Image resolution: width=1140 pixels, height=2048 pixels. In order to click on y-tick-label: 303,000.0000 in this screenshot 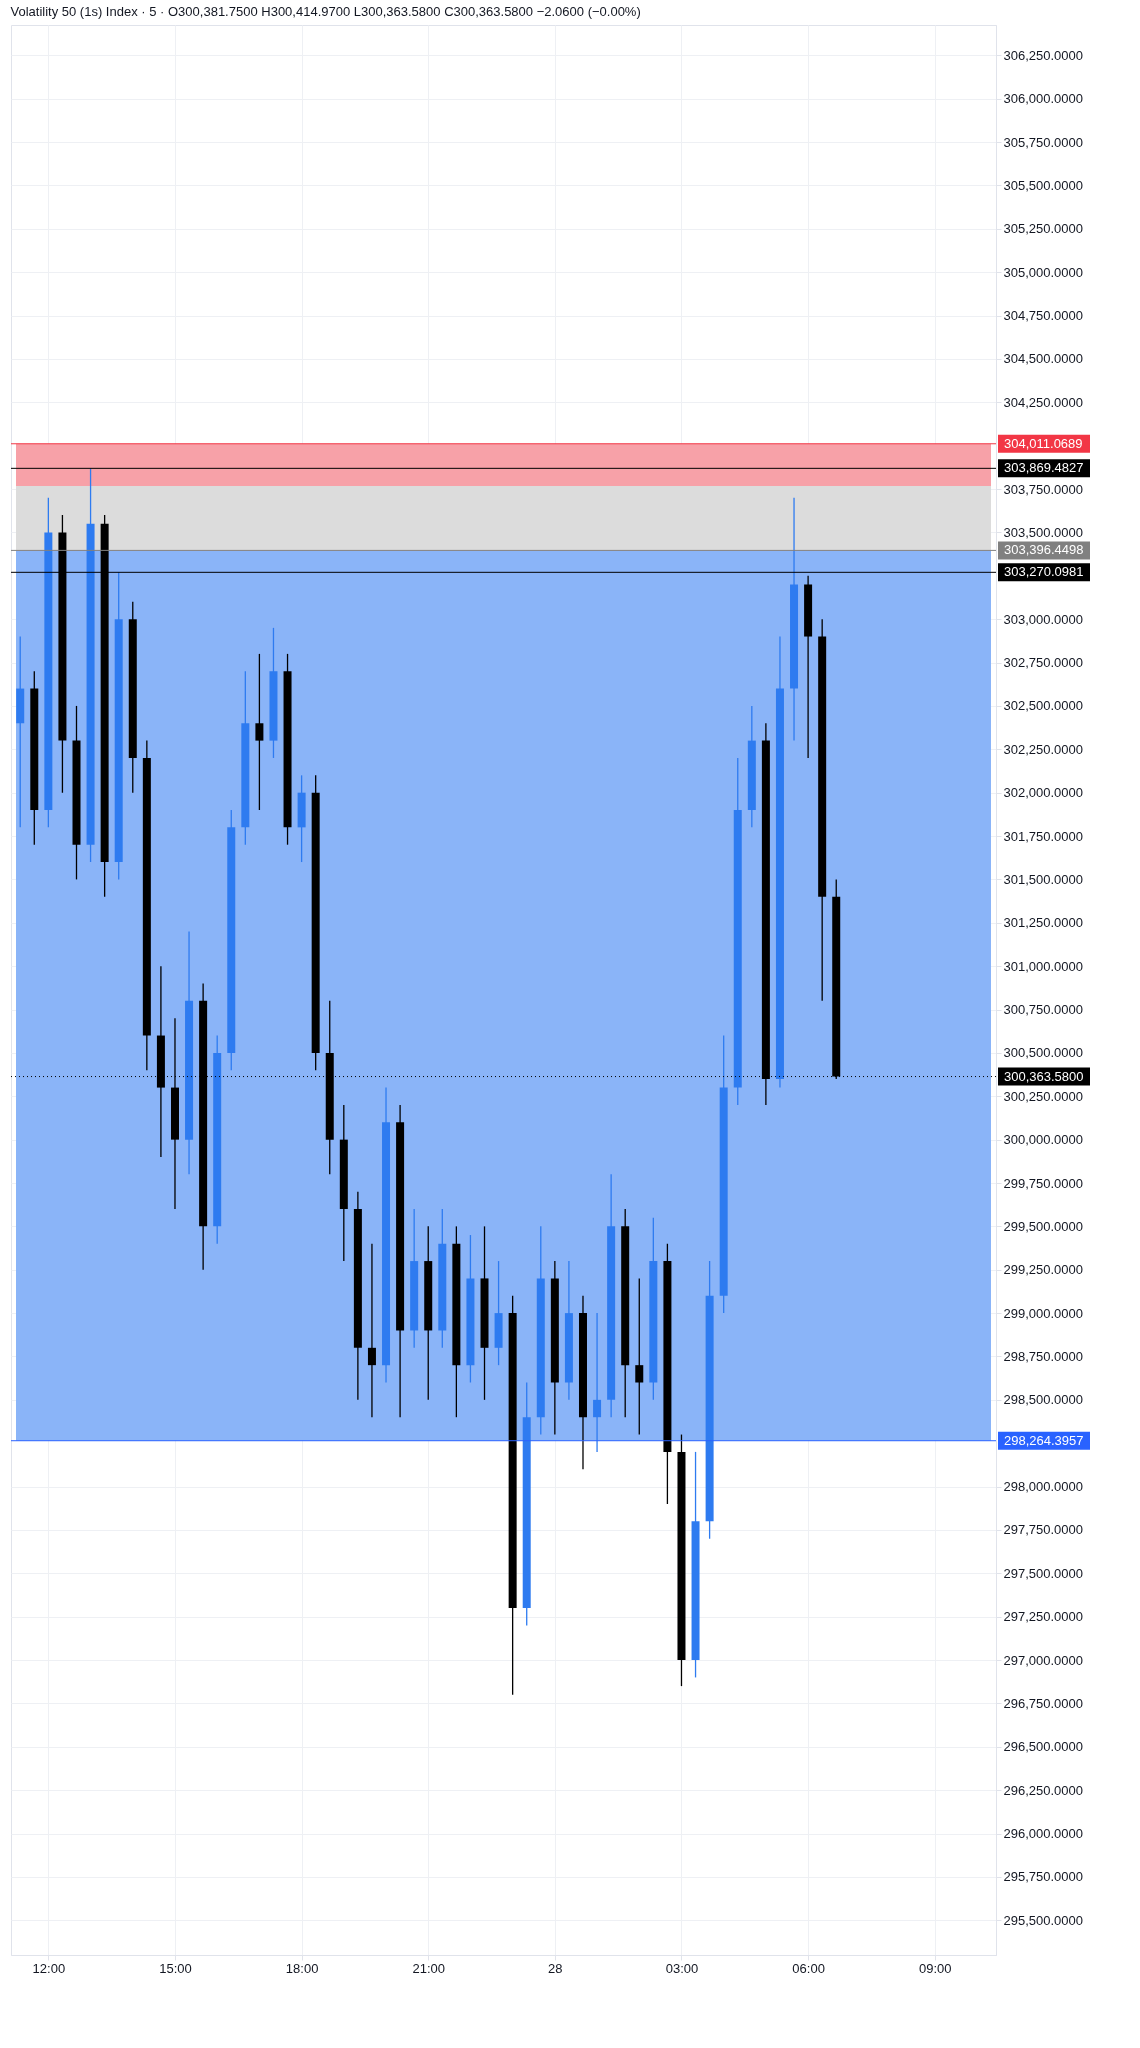, I will do `click(1043, 619)`.